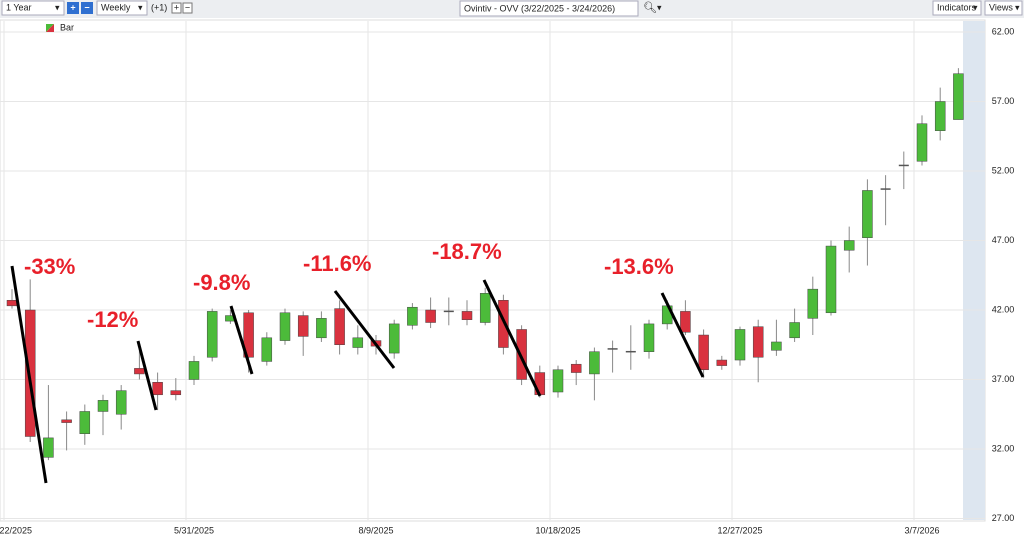 This screenshot has height=544, width=1024. Describe the element at coordinates (1003, 309) in the screenshot. I see `y-tick-label: 42.00` at that location.